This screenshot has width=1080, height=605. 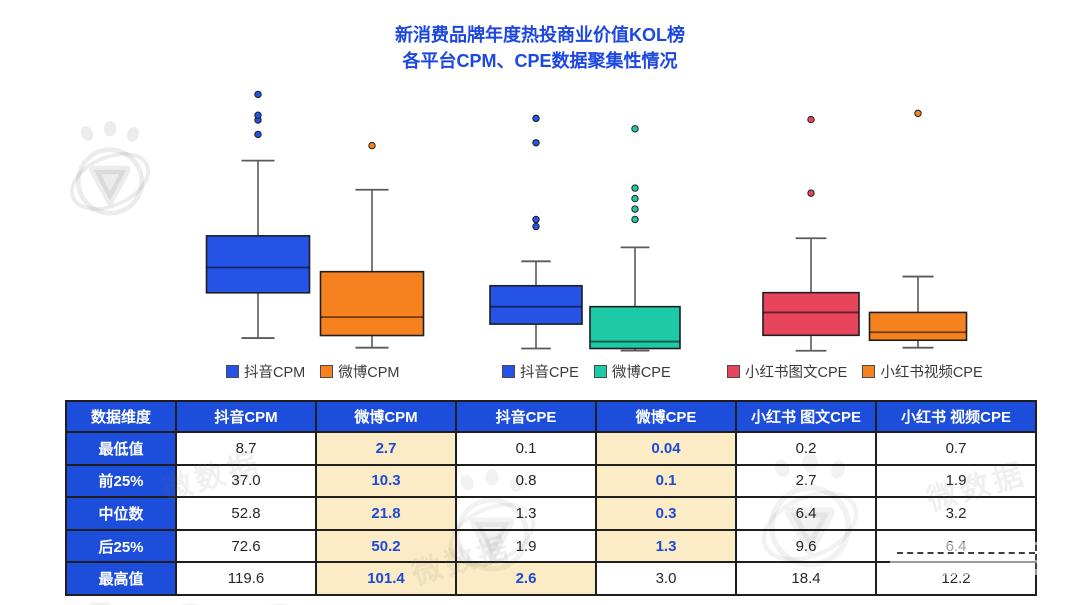 What do you see at coordinates (956, 416) in the screenshot?
I see `table-header-cell: 小红书 视频CPE` at bounding box center [956, 416].